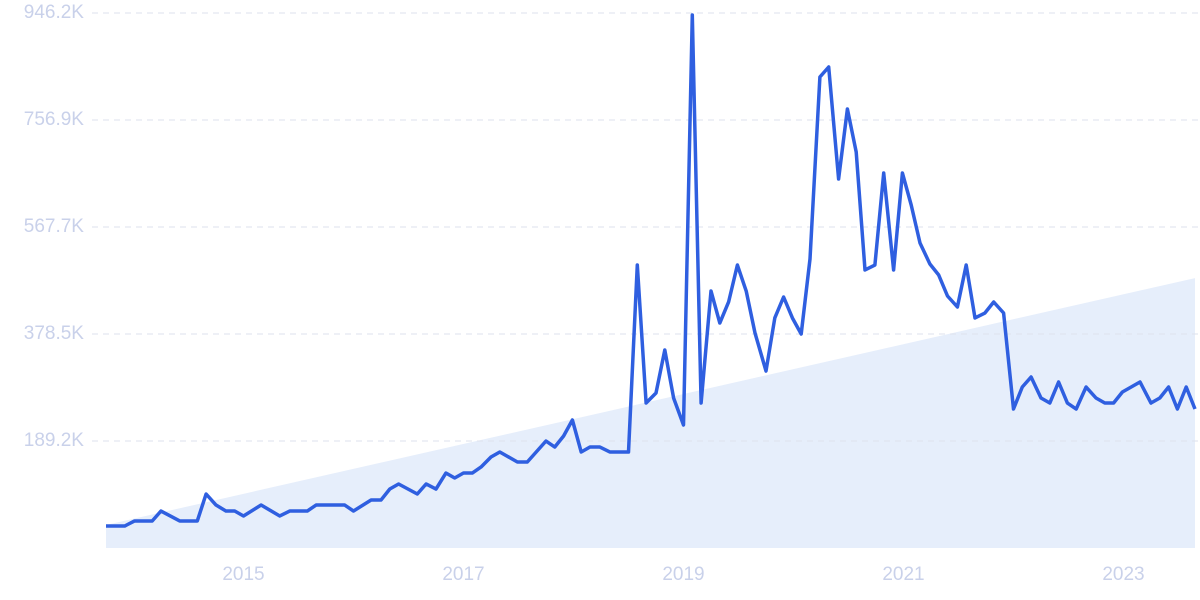 Image resolution: width=1200 pixels, height=600 pixels. What do you see at coordinates (54, 226) in the screenshot?
I see `y-tick-label: 567.7K` at bounding box center [54, 226].